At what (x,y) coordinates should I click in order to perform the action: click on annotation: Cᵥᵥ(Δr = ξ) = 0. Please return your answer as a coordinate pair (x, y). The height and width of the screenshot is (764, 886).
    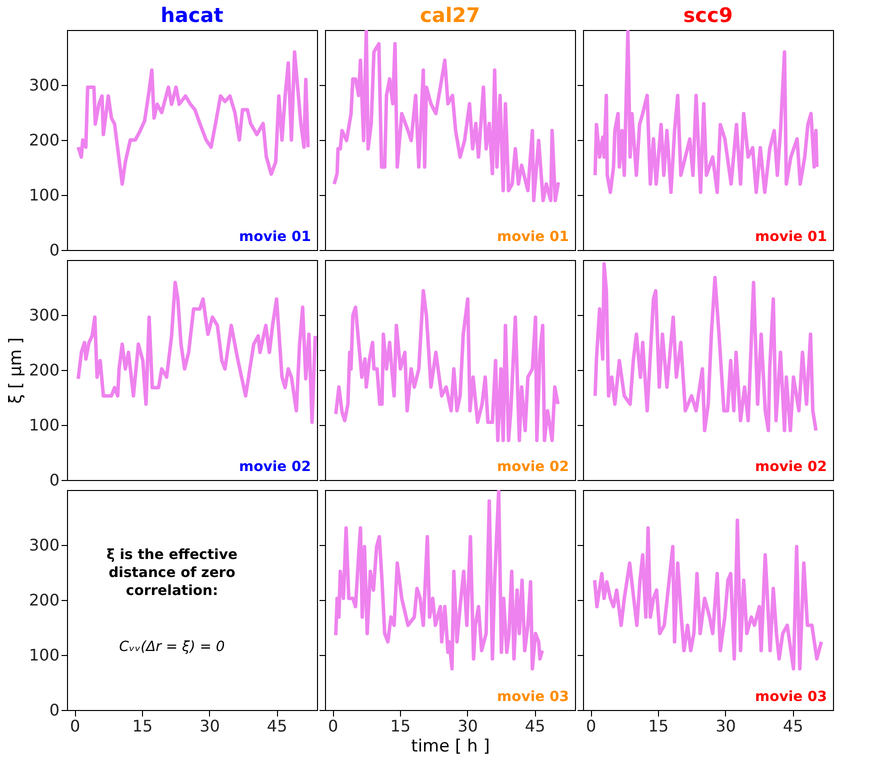
    Looking at the image, I should click on (172, 647).